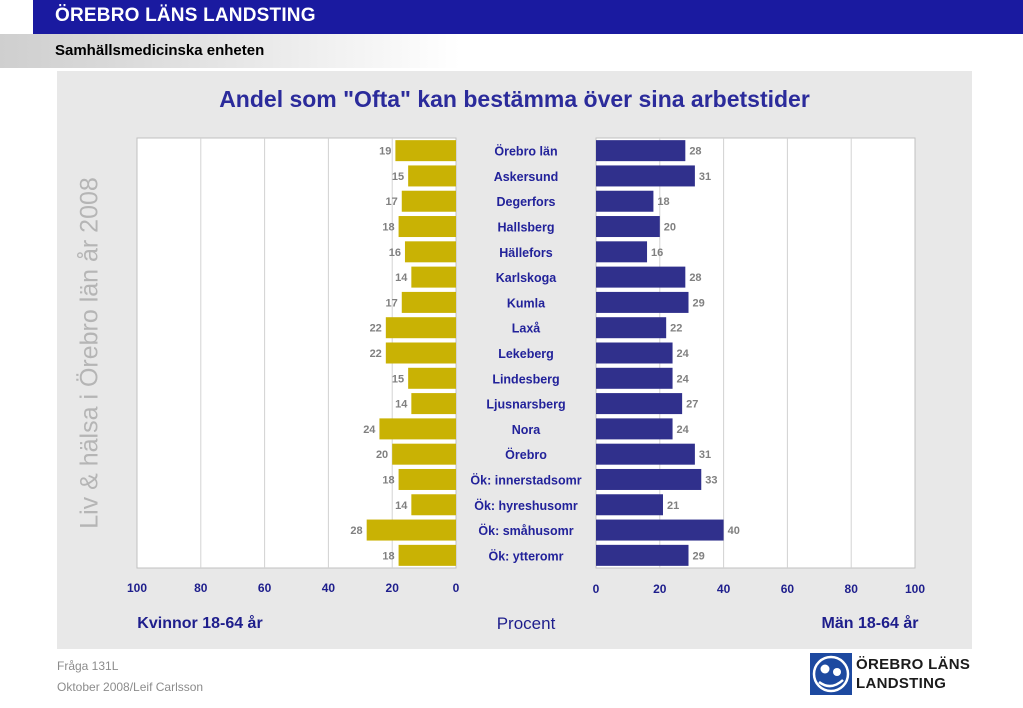  I want to click on logo-emblem-icon, so click(831, 674).